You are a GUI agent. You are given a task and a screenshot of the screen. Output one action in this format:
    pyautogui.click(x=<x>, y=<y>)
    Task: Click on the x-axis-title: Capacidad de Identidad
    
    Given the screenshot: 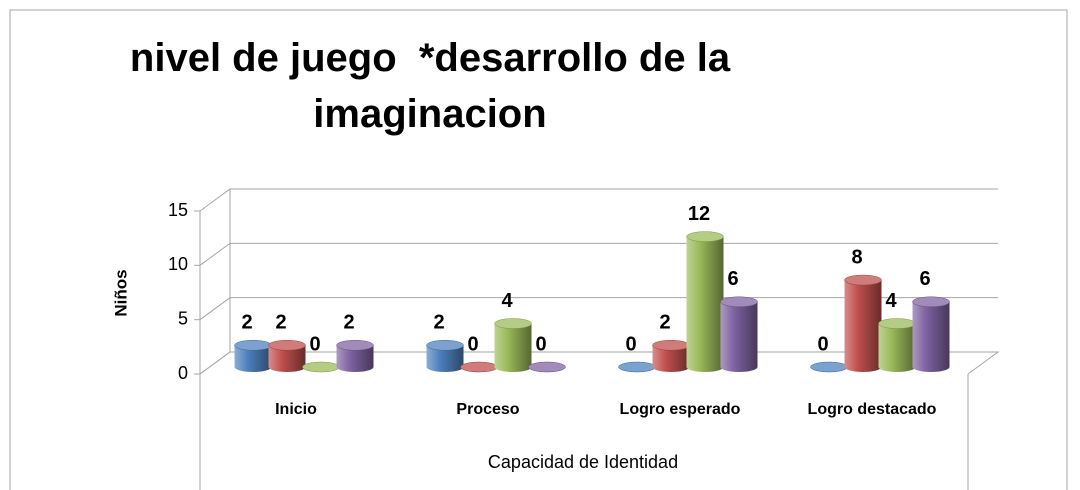 What is the action you would take?
    pyautogui.click(x=583, y=462)
    